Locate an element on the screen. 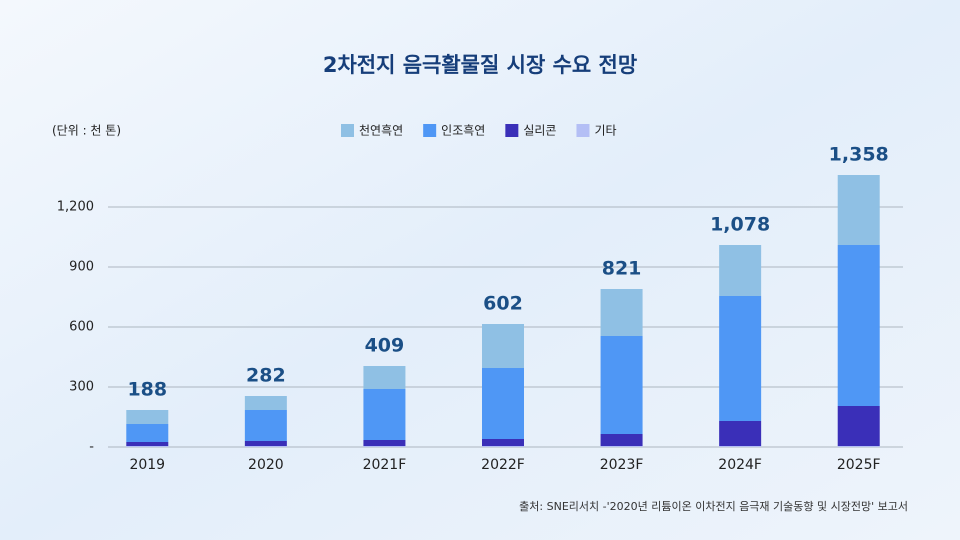 Image resolution: width=960 pixels, height=540 pixels. x-tick-label: 2024F is located at coordinates (740, 465).